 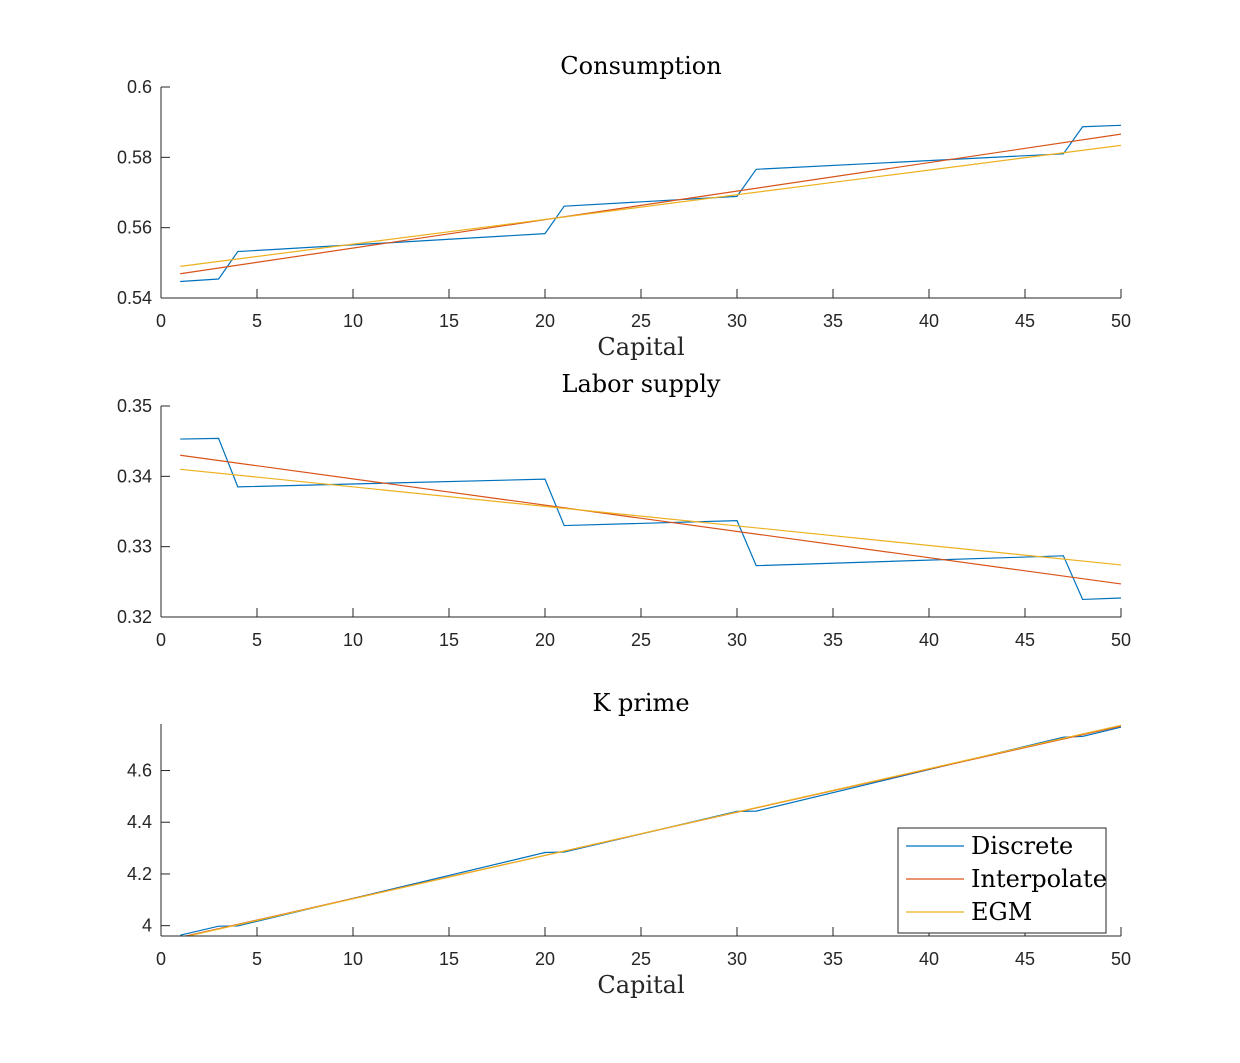 I want to click on legend-label-discrete: Discrete, so click(x=1022, y=846).